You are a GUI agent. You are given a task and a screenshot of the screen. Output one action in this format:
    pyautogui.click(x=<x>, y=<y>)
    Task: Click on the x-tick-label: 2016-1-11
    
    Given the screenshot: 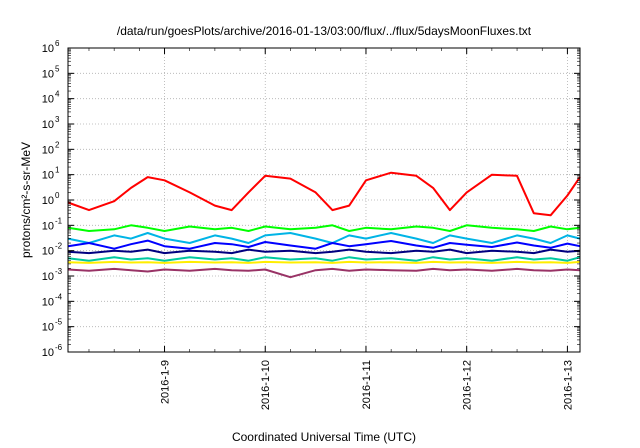 What is the action you would take?
    pyautogui.click(x=367, y=384)
    